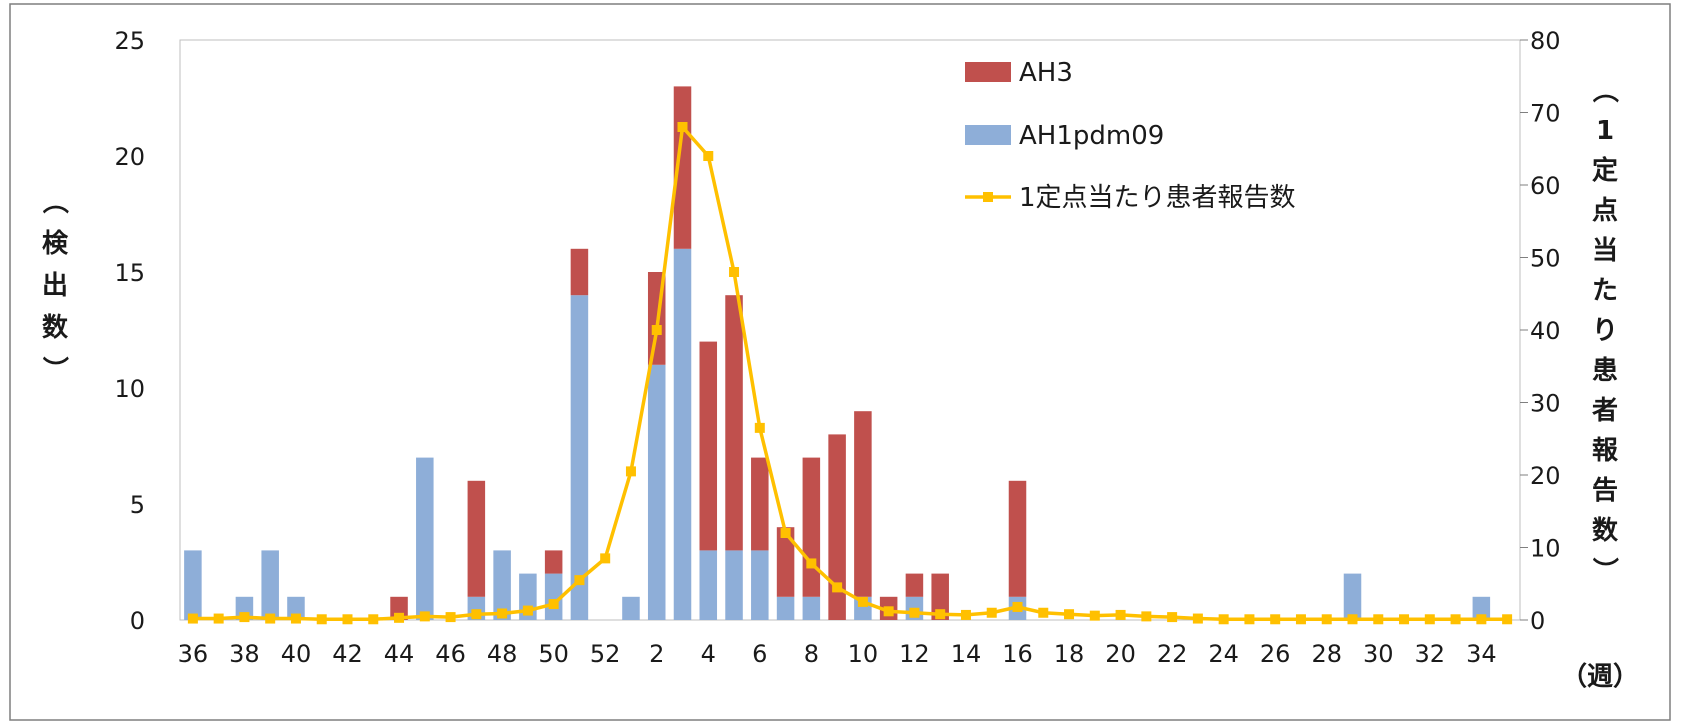 The height and width of the screenshot is (725, 1681). What do you see at coordinates (1605, 411) in the screenshot?
I see `axis-title-char: 者` at bounding box center [1605, 411].